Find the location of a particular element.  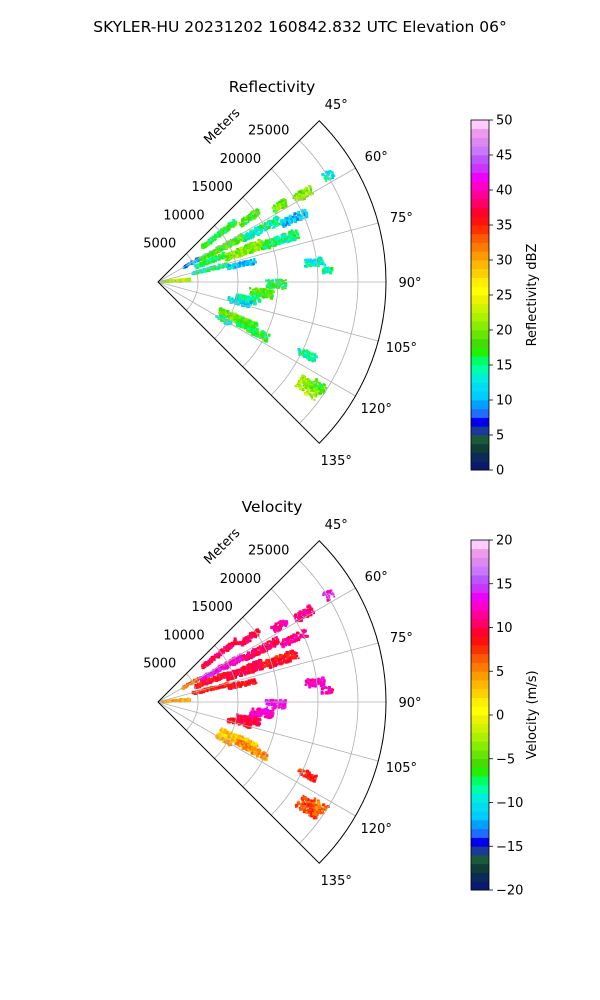

colorbar-tick-label: 30 is located at coordinates (504, 261).